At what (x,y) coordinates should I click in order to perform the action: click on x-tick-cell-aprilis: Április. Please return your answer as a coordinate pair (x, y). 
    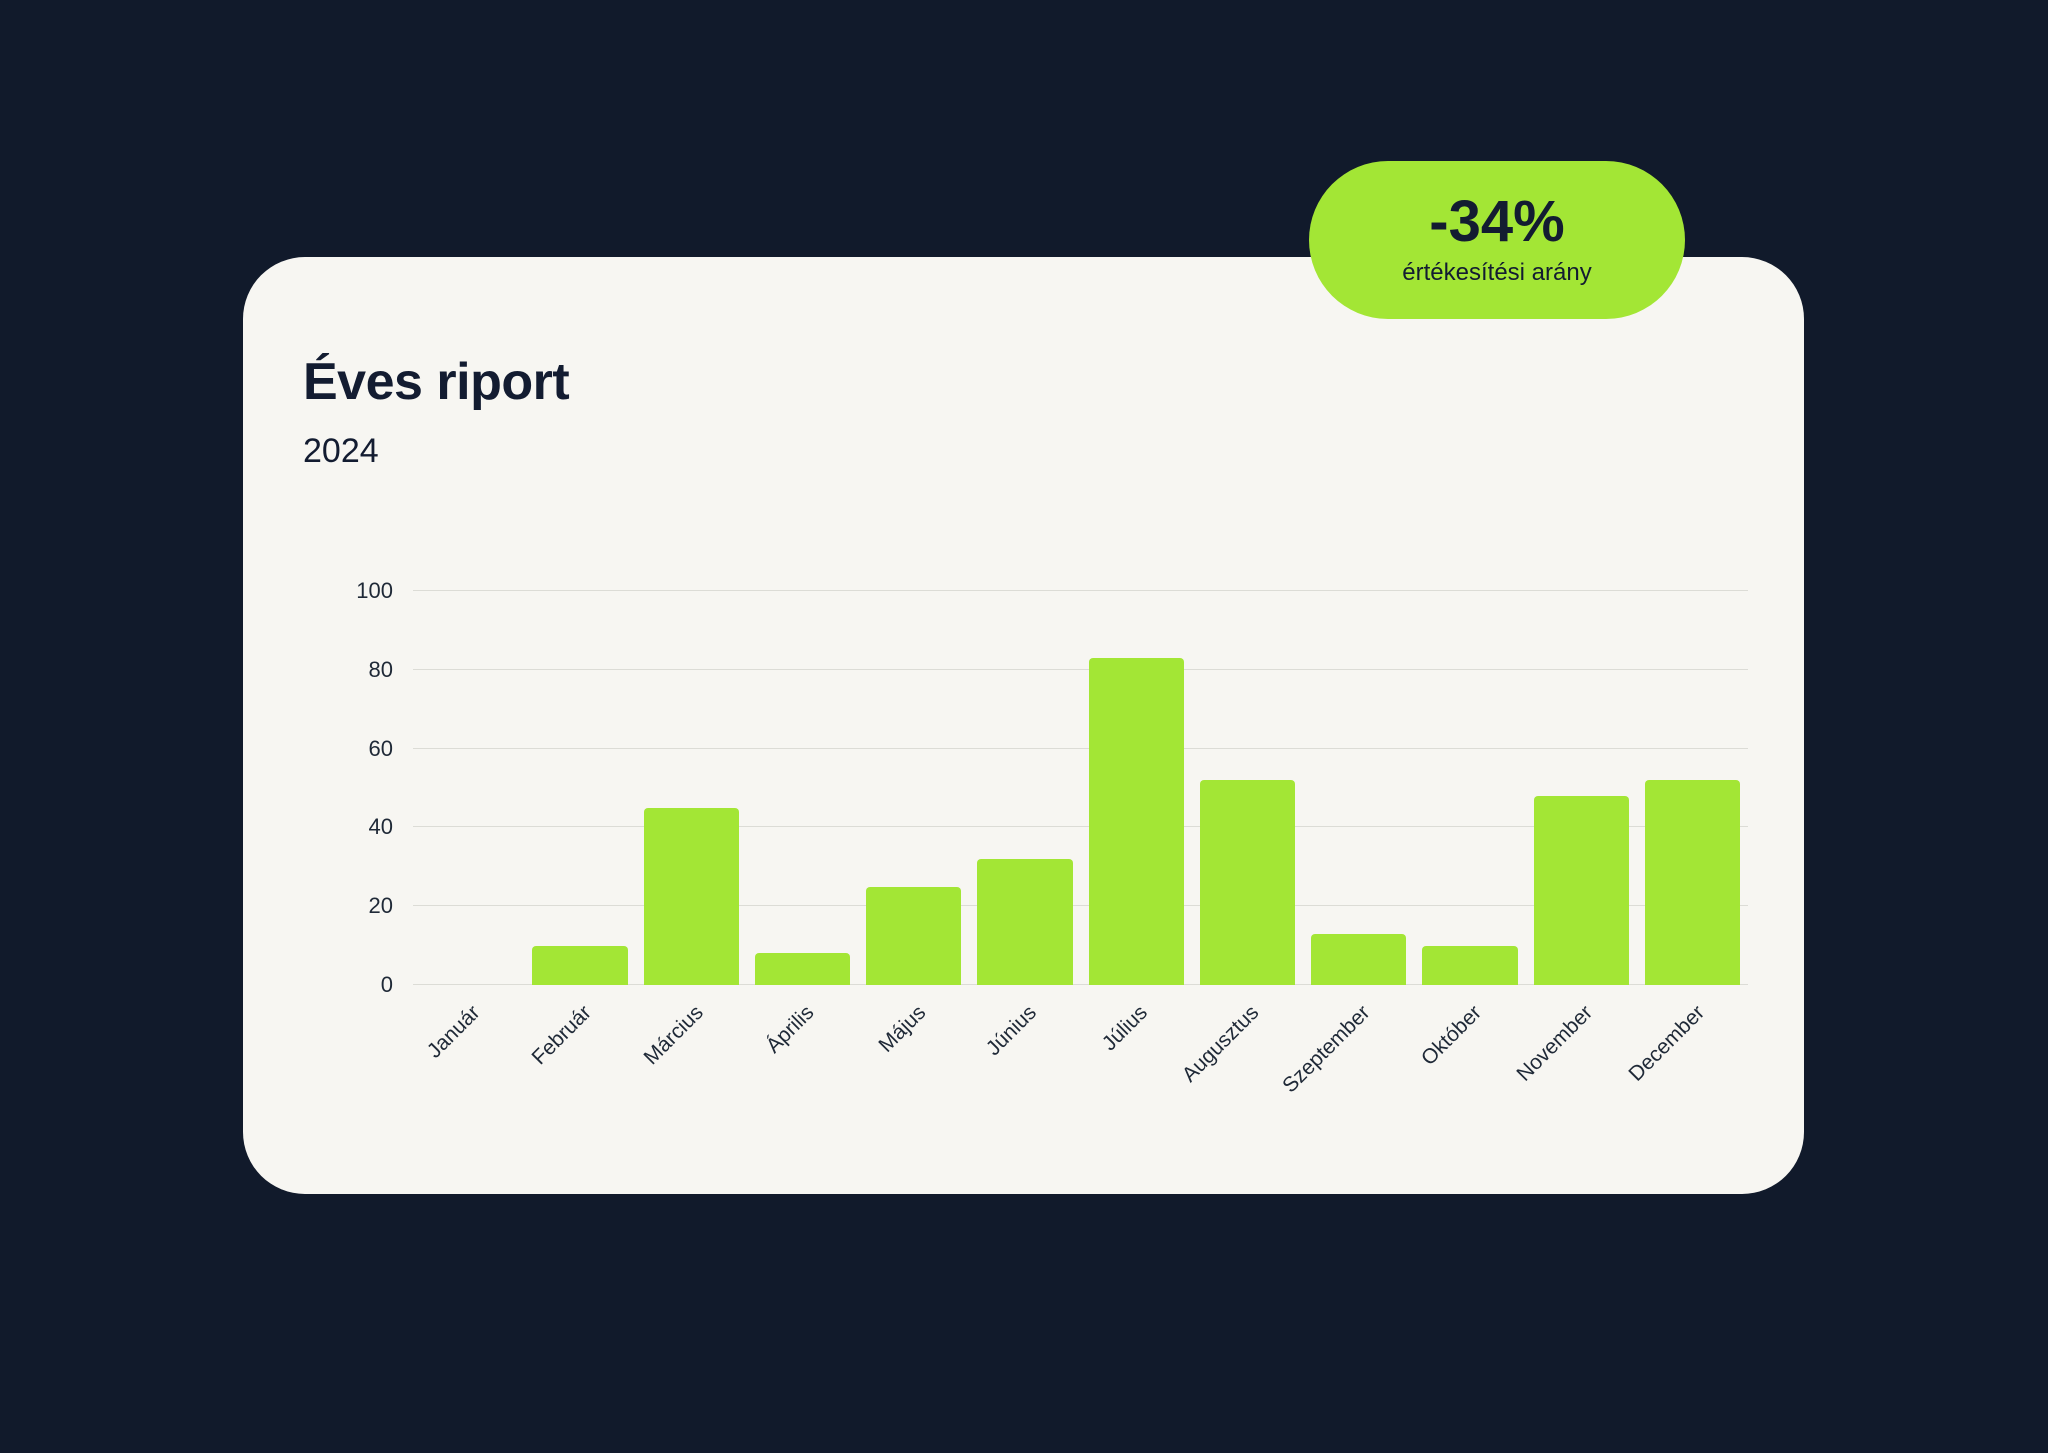
    Looking at the image, I should click on (802, 1055).